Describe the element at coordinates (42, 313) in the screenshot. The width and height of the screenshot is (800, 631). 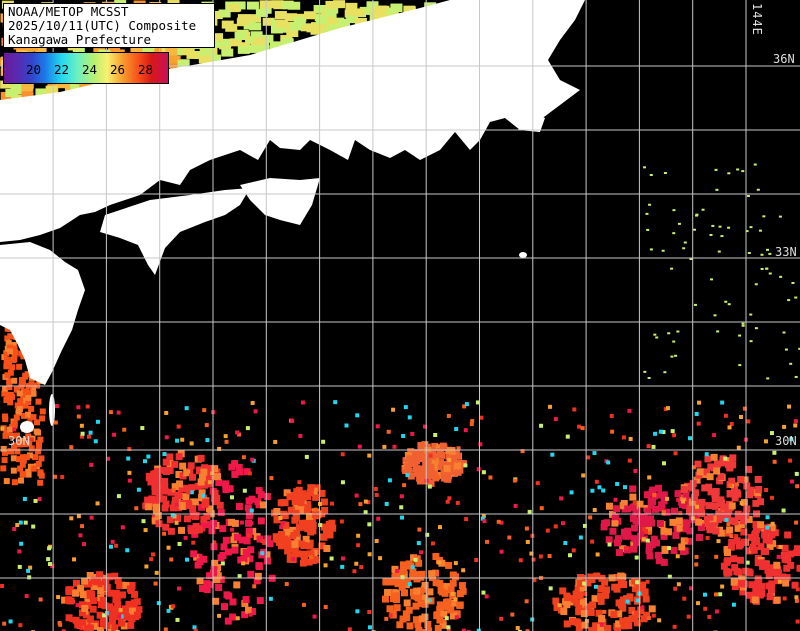
I see `land-kyushu` at that location.